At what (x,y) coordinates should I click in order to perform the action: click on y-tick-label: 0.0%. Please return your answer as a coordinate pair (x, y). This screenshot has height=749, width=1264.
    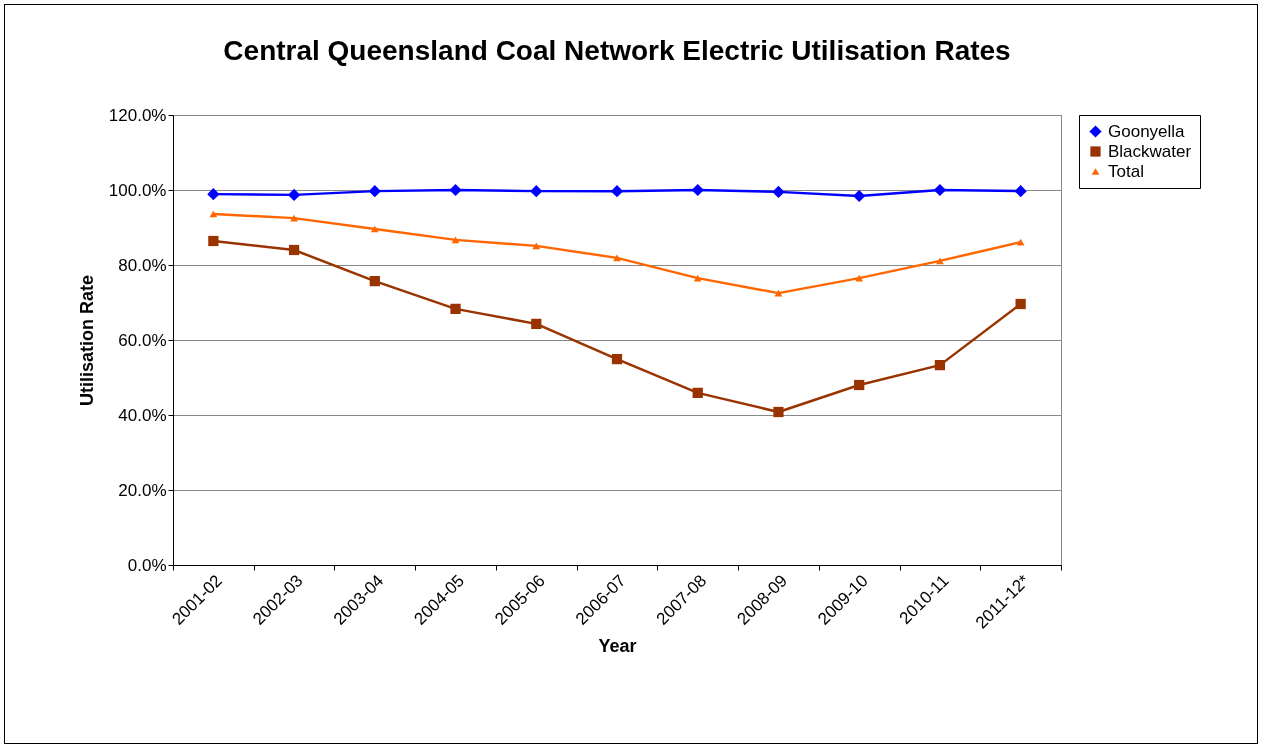
    Looking at the image, I should click on (147, 565).